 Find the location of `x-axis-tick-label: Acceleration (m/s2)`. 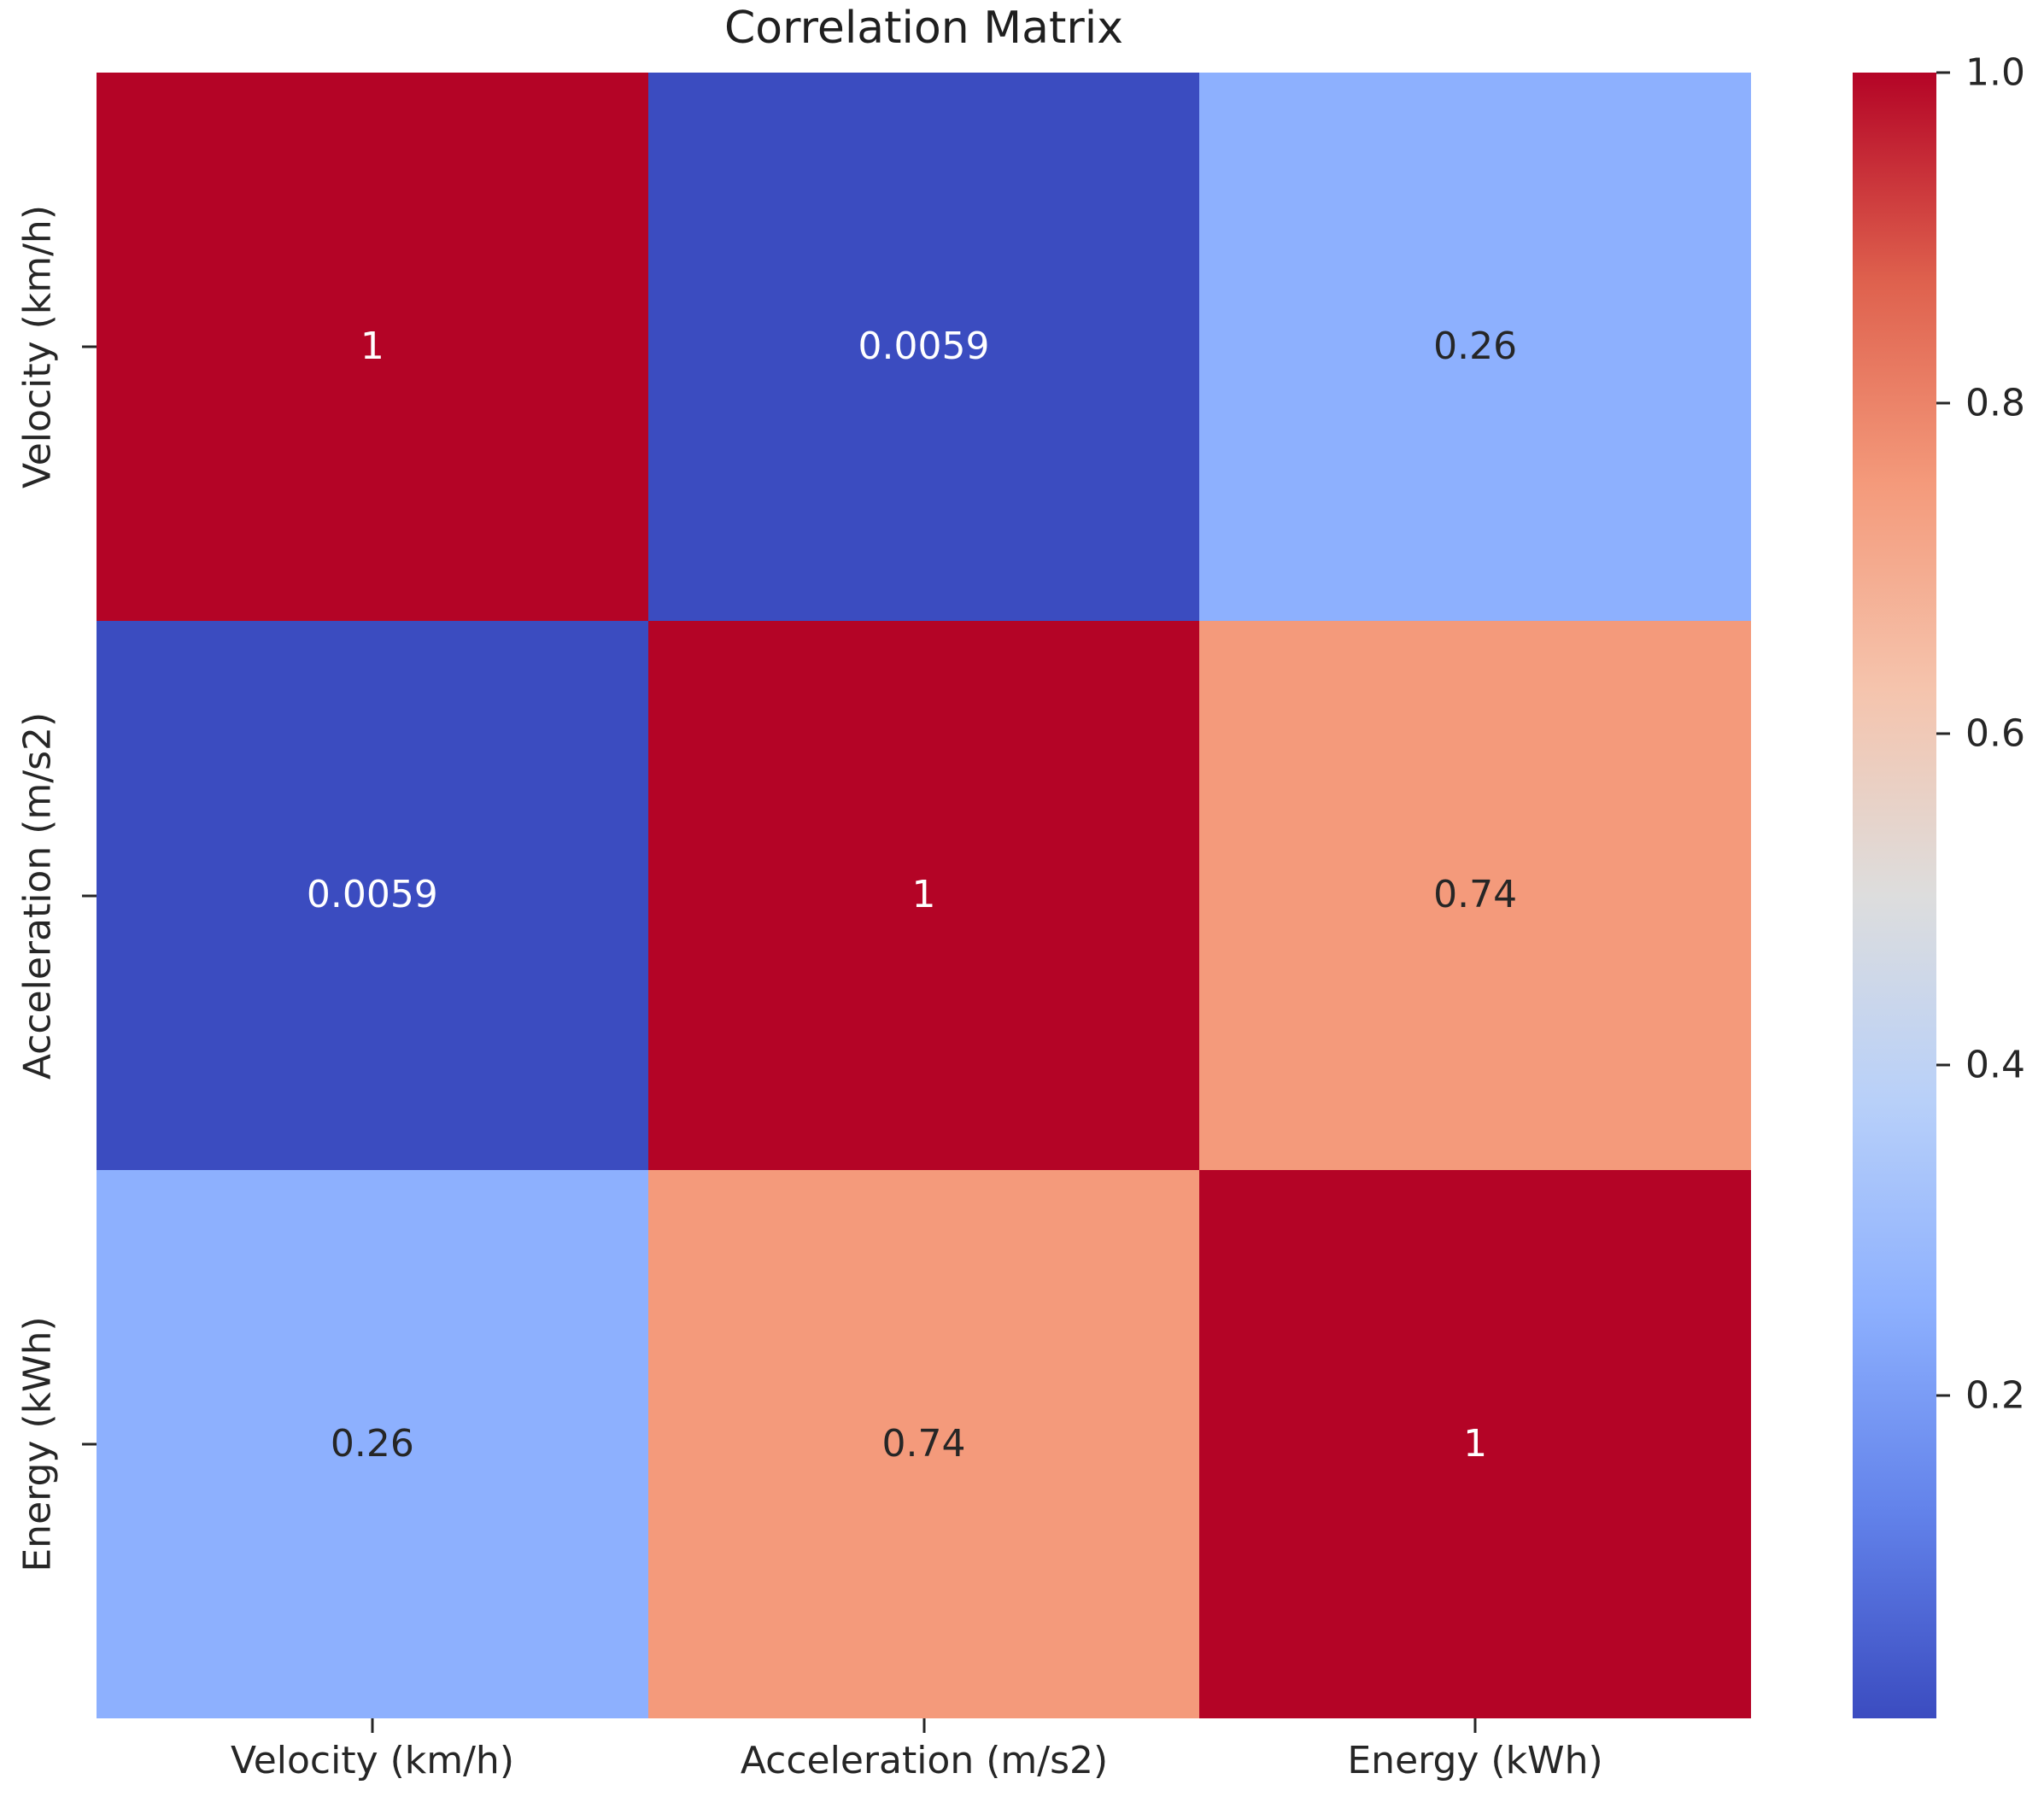

x-axis-tick-label: Acceleration (m/s2) is located at coordinates (925, 1760).